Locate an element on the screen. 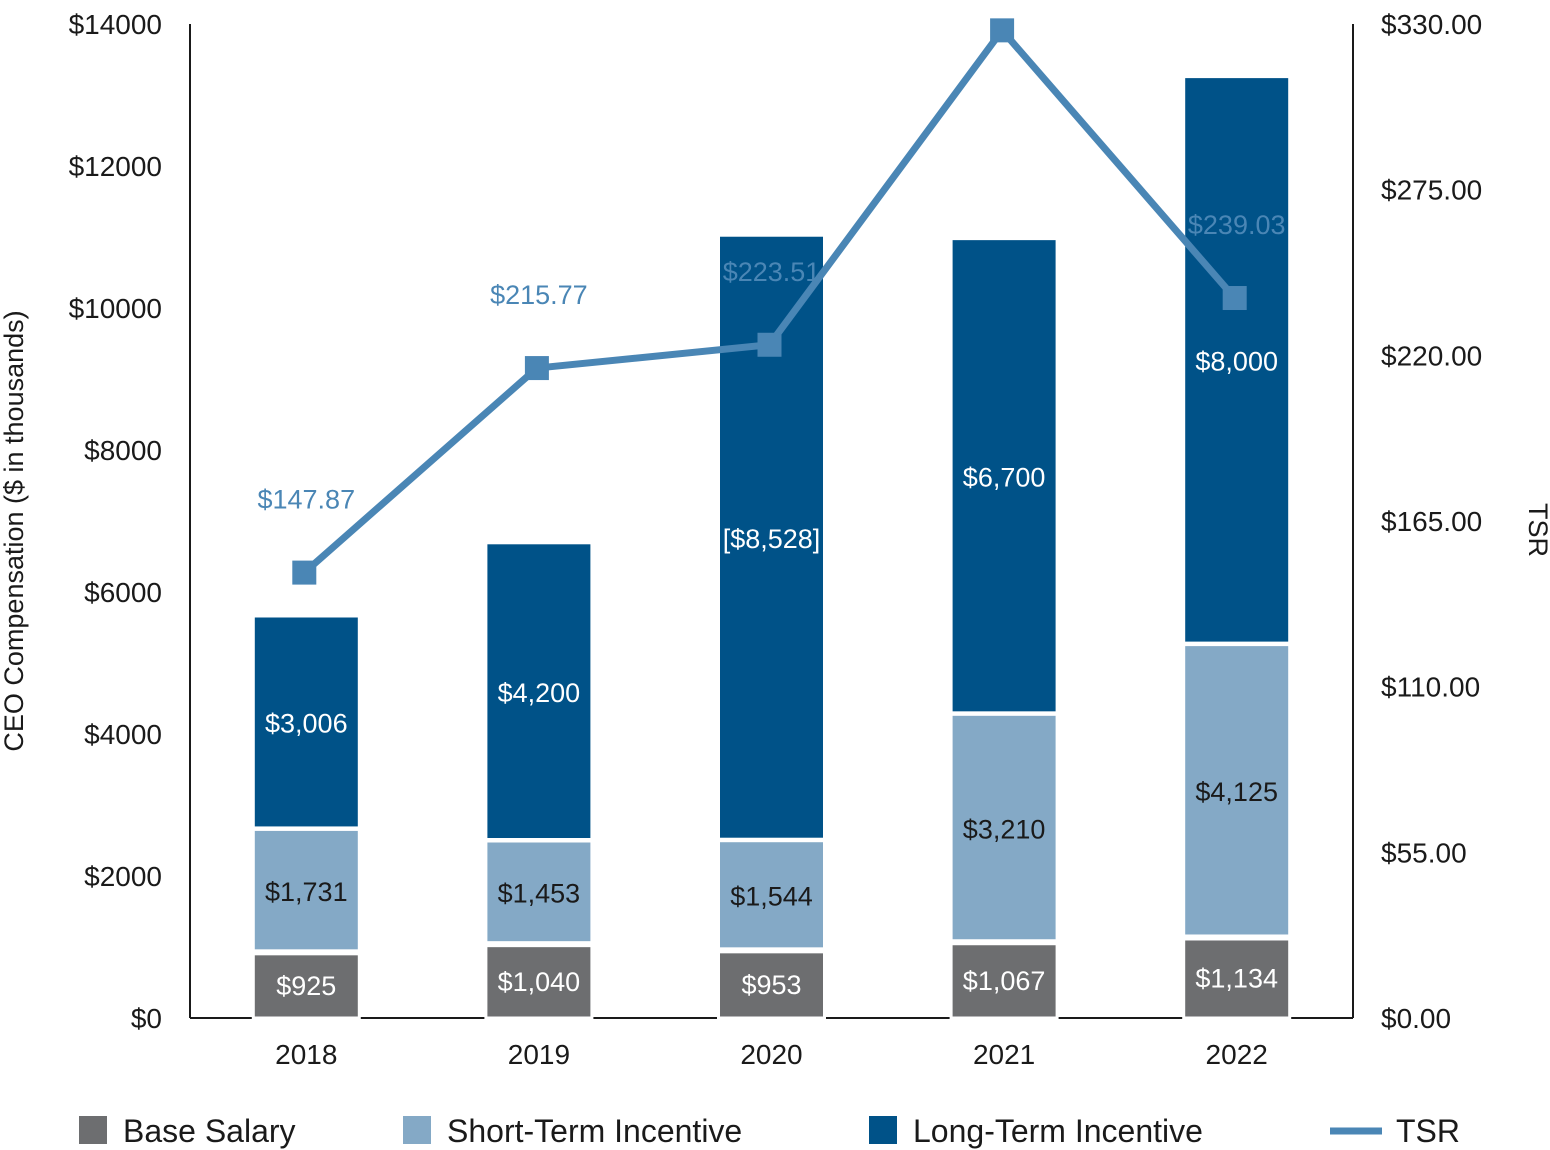 This screenshot has height=1150, width=1550. y2-tick-label: $110.00 is located at coordinates (1430, 687).